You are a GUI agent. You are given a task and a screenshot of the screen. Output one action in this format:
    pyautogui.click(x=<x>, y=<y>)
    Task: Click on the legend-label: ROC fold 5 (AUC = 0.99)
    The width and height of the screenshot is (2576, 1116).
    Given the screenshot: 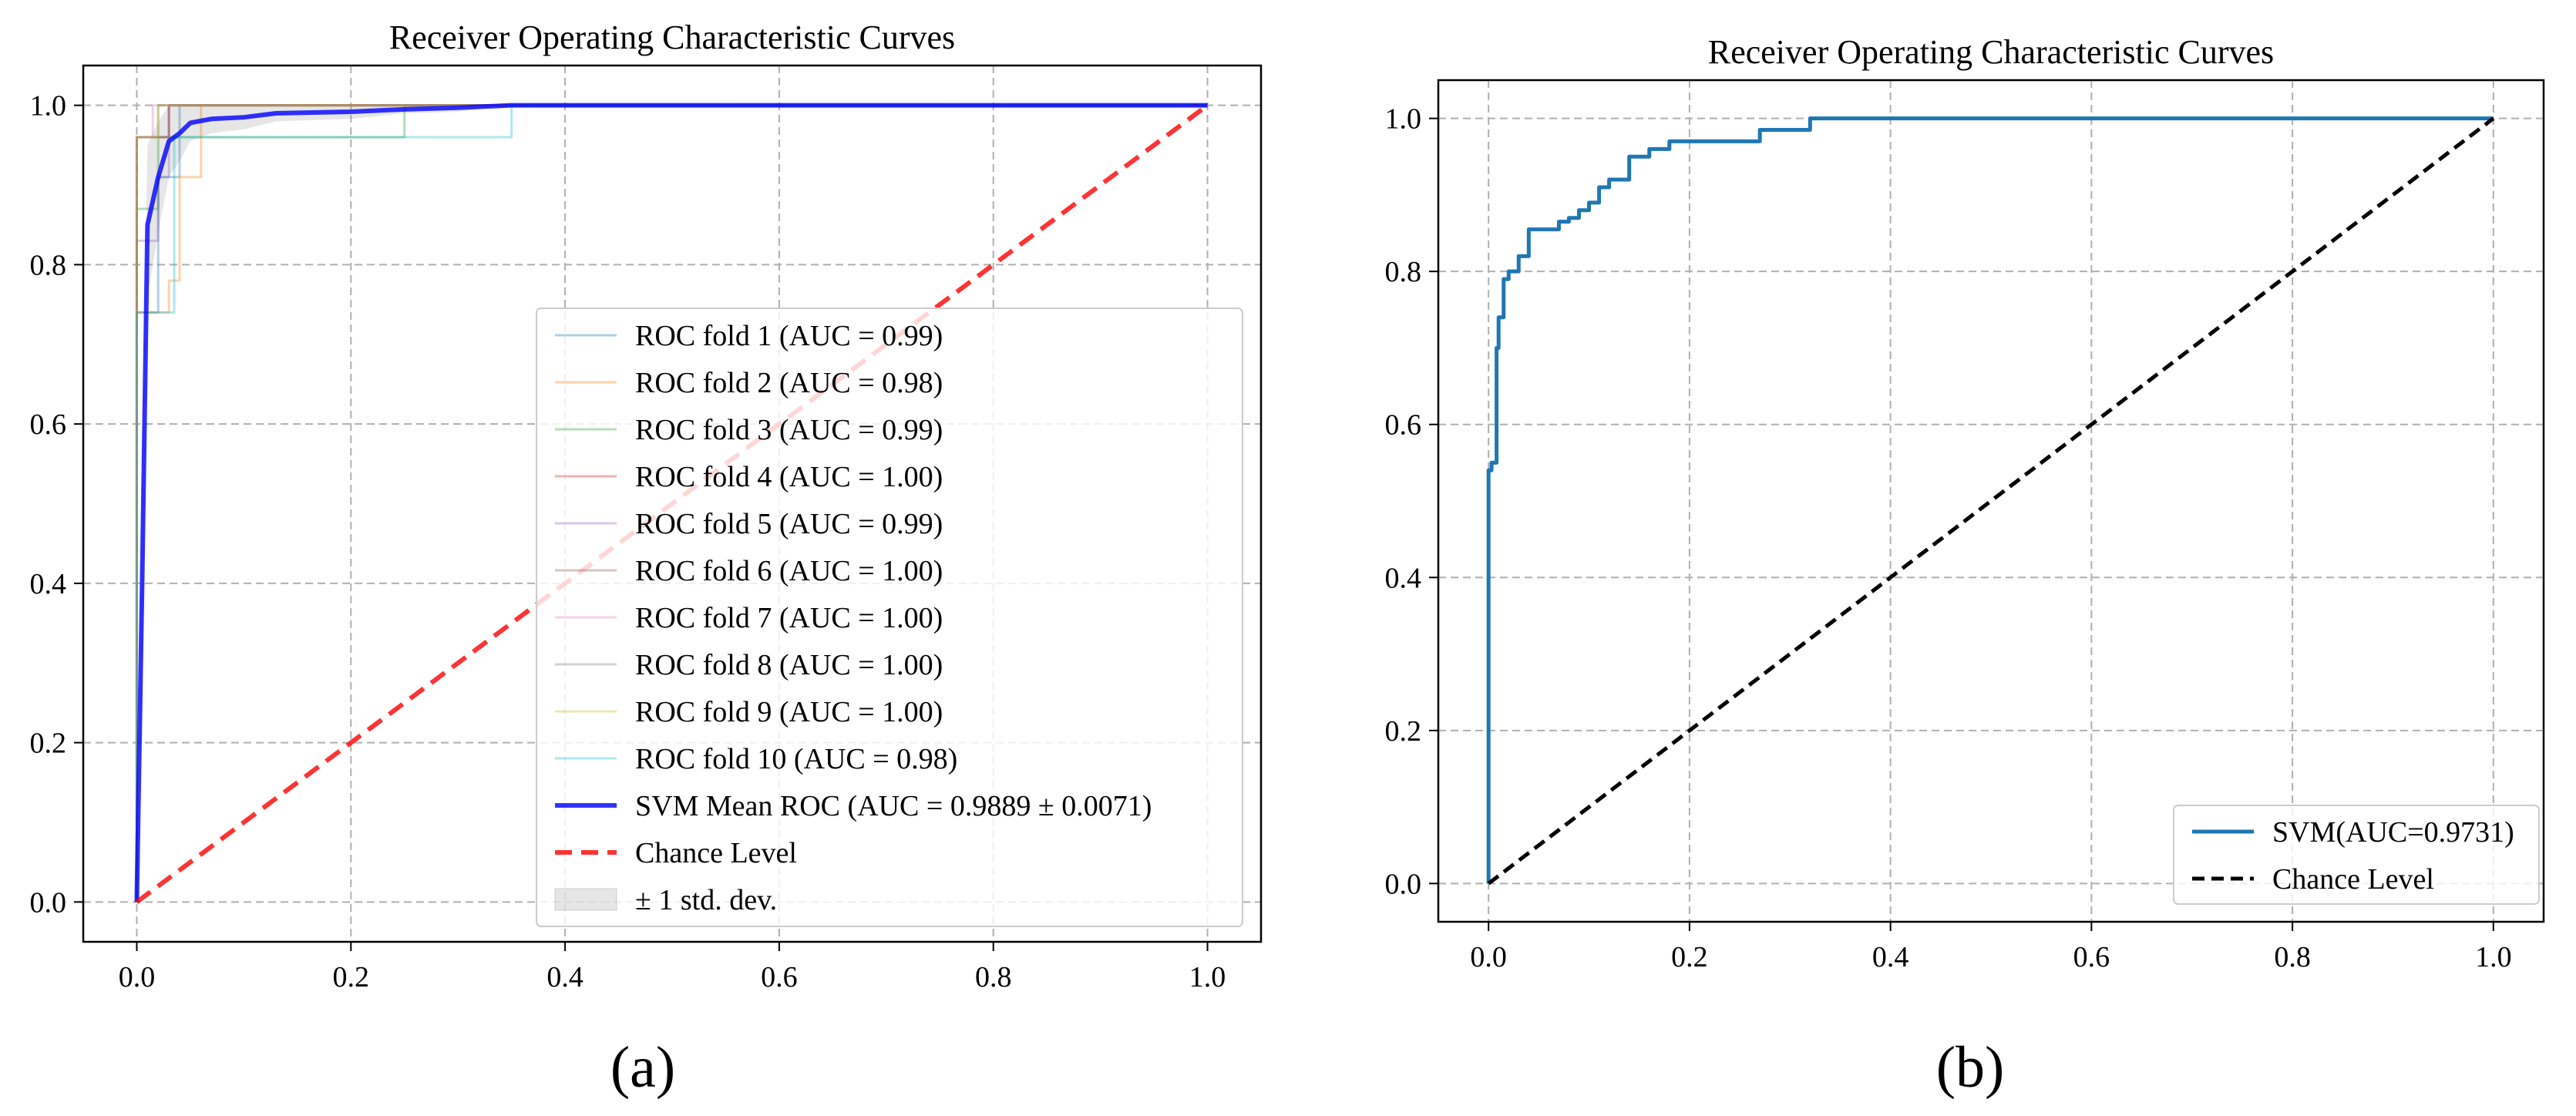 What is the action you would take?
    pyautogui.click(x=789, y=524)
    